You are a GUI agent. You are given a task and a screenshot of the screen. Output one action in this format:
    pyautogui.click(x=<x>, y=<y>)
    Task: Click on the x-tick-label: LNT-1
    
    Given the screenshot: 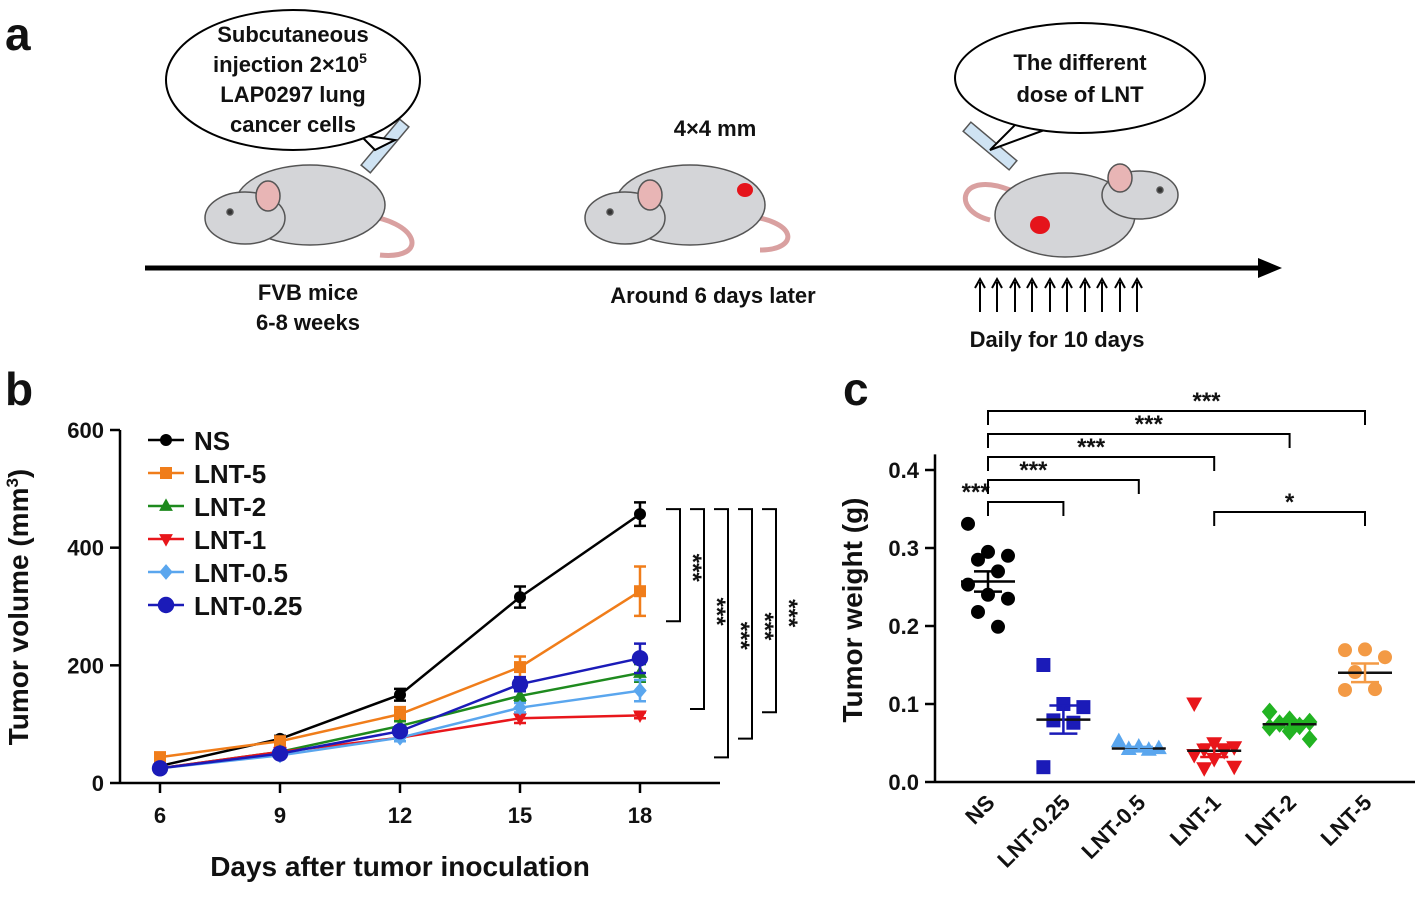 What is the action you would take?
    pyautogui.click(x=1195, y=820)
    